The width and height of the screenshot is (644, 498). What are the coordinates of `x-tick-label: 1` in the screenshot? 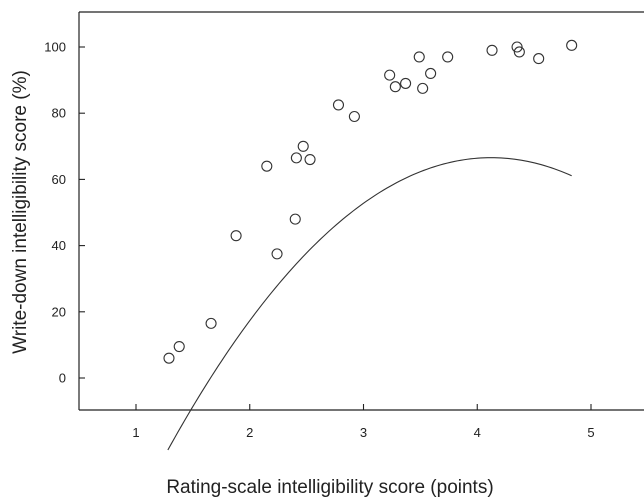 It's located at (135, 432).